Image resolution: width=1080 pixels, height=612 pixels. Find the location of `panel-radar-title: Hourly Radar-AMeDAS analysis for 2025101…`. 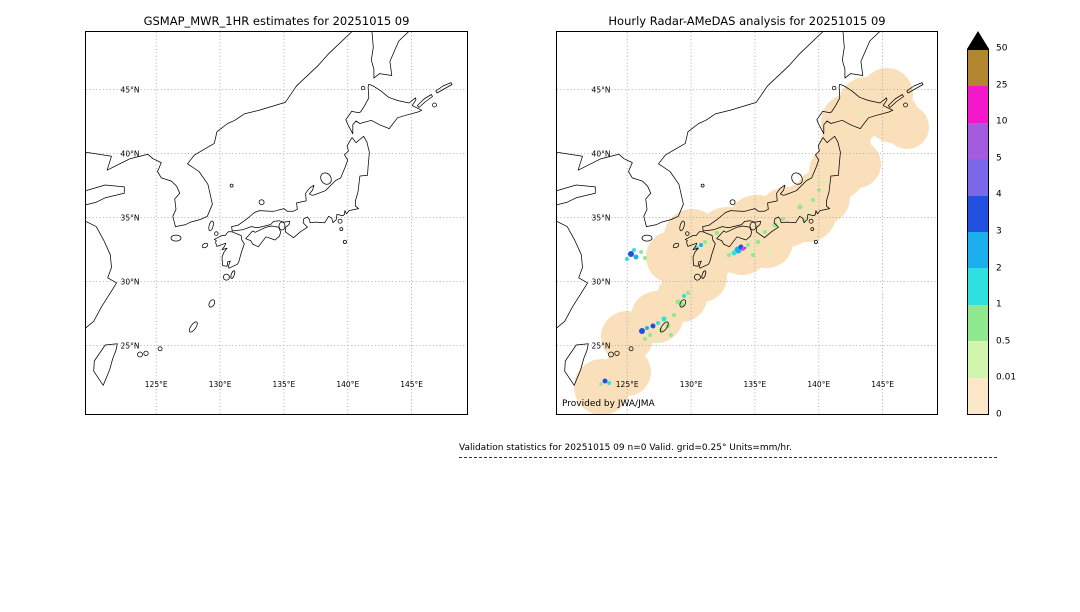

panel-radar-title: Hourly Radar-AMeDAS analysis for 2025101… is located at coordinates (747, 21).